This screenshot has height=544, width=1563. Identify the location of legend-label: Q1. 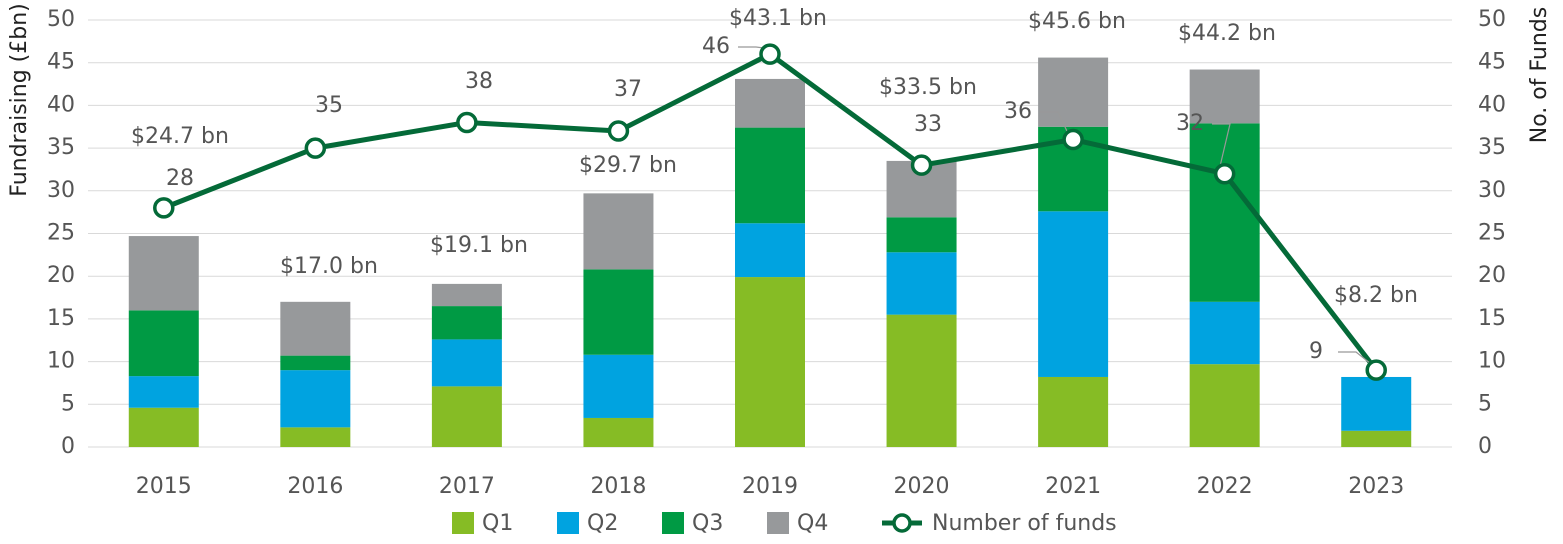
(497, 523).